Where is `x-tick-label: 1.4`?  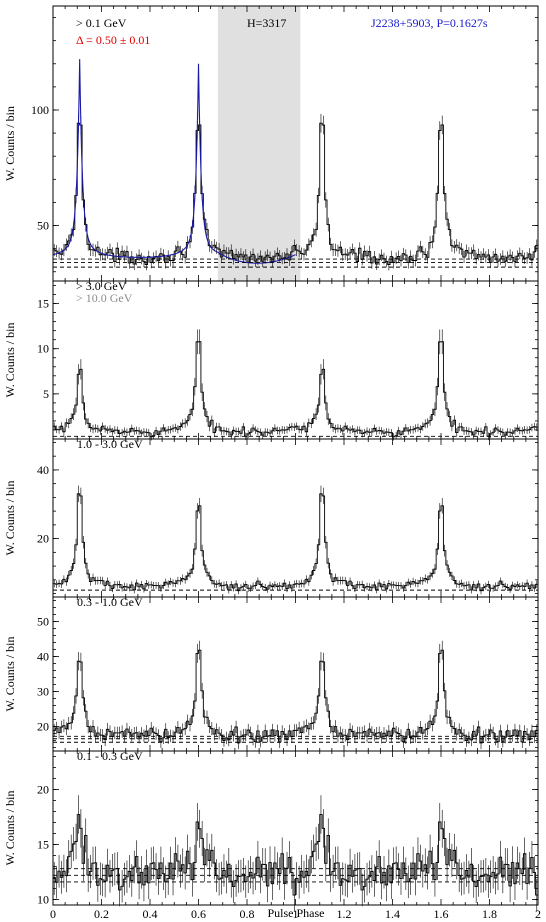 x-tick-label: 1.4 is located at coordinates (392, 914).